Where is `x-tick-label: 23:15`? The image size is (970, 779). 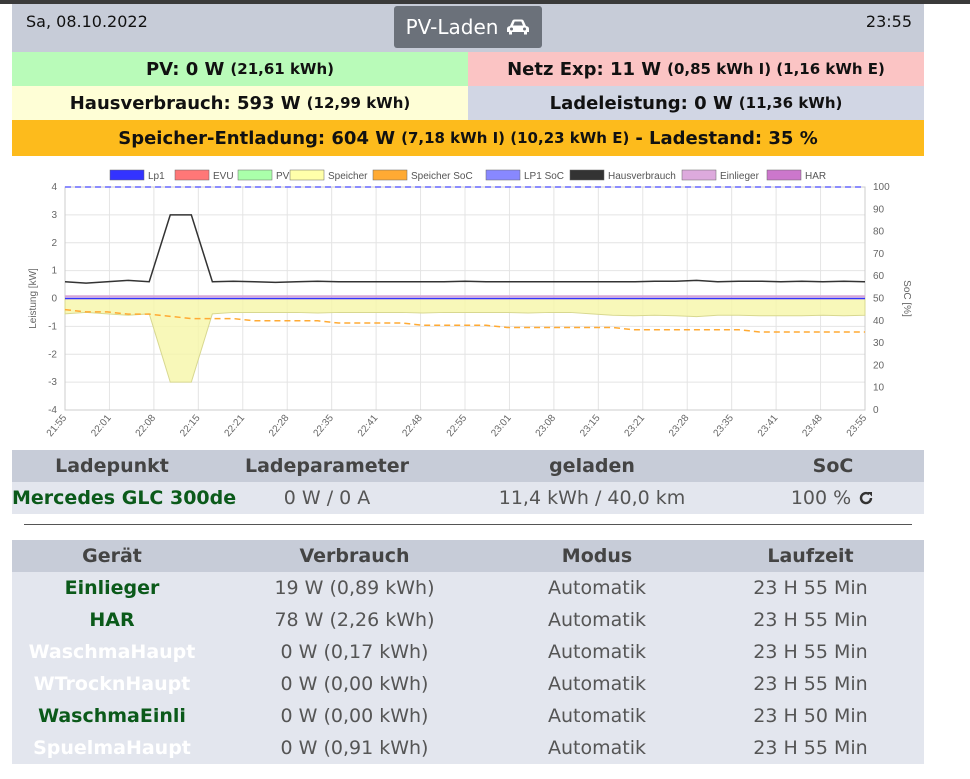
x-tick-label: 23:15 is located at coordinates (590, 426).